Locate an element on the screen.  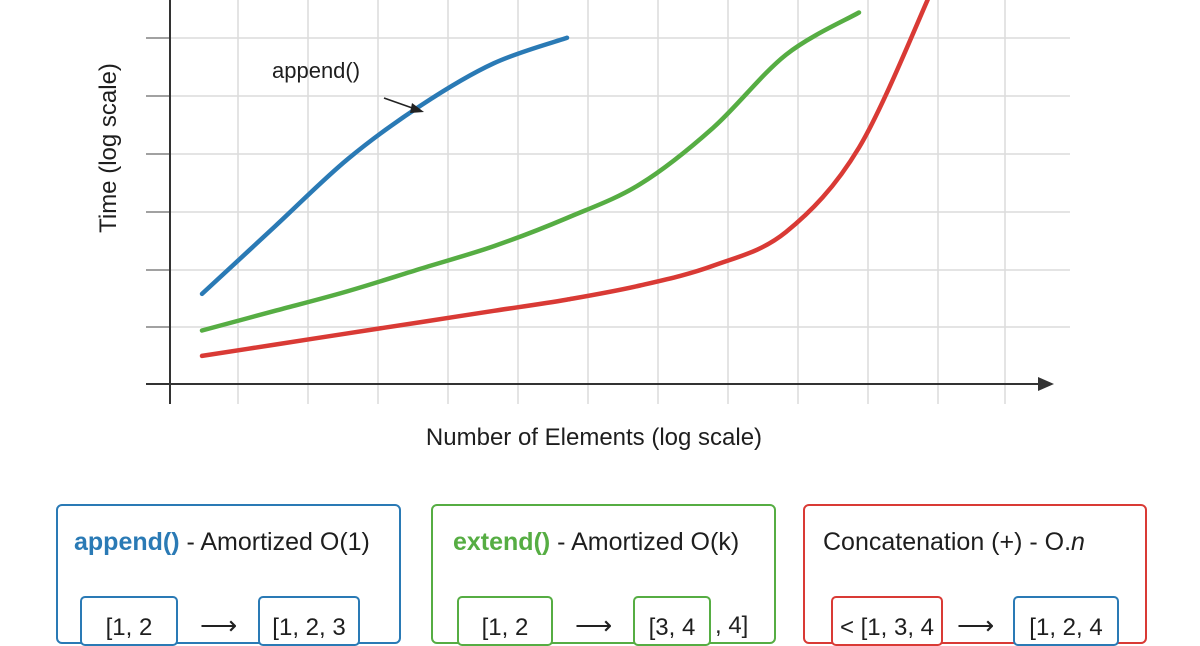
append-series-line is located at coordinates (384, 166).